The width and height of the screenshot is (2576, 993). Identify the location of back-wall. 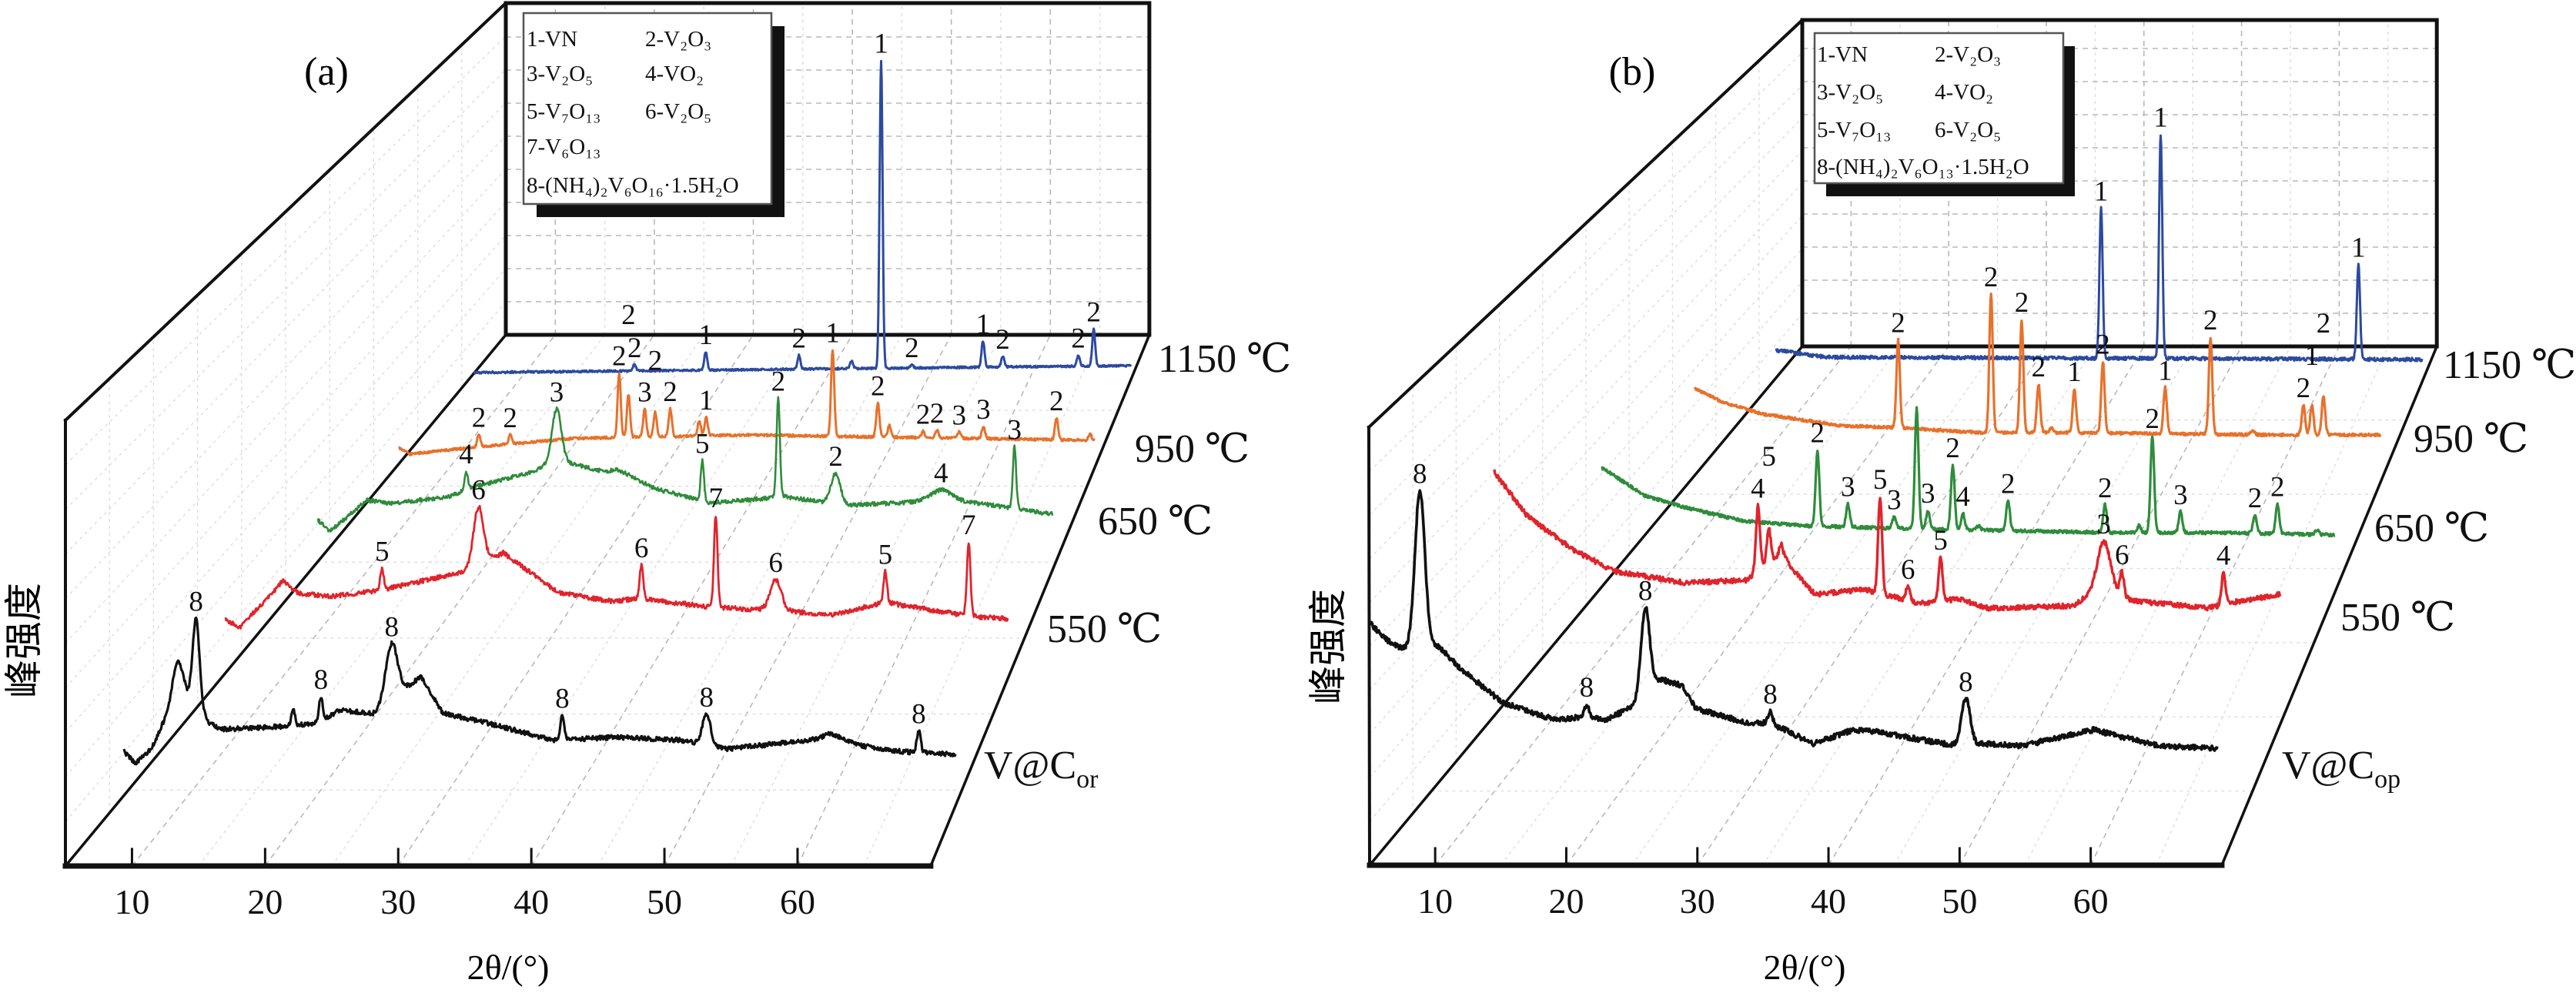
(828, 169).